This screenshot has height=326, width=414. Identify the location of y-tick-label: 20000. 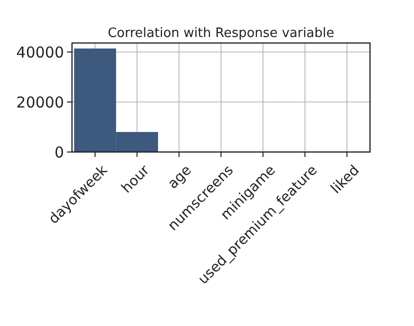
(40, 102).